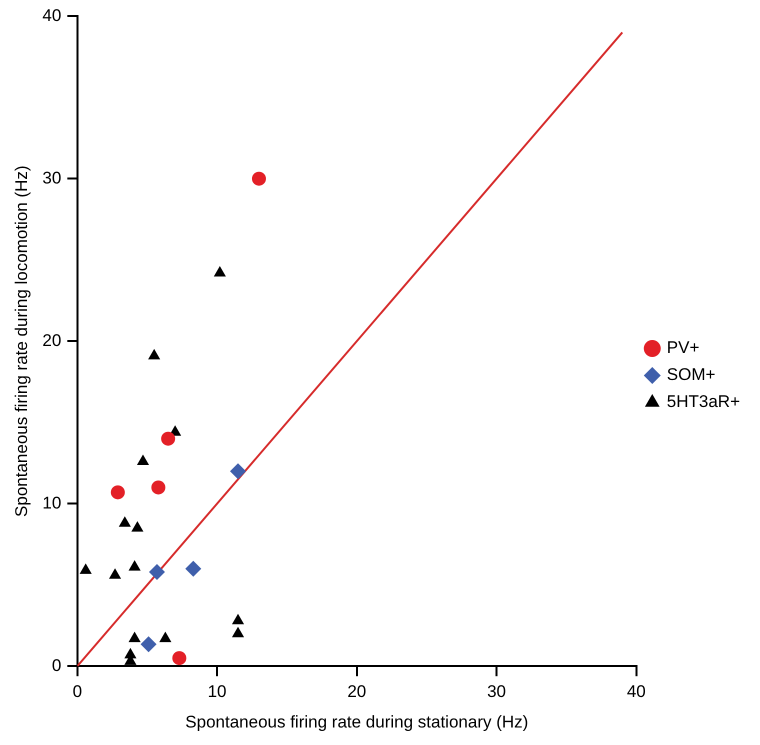  What do you see at coordinates (77, 692) in the screenshot?
I see `x-tick-label: 0` at bounding box center [77, 692].